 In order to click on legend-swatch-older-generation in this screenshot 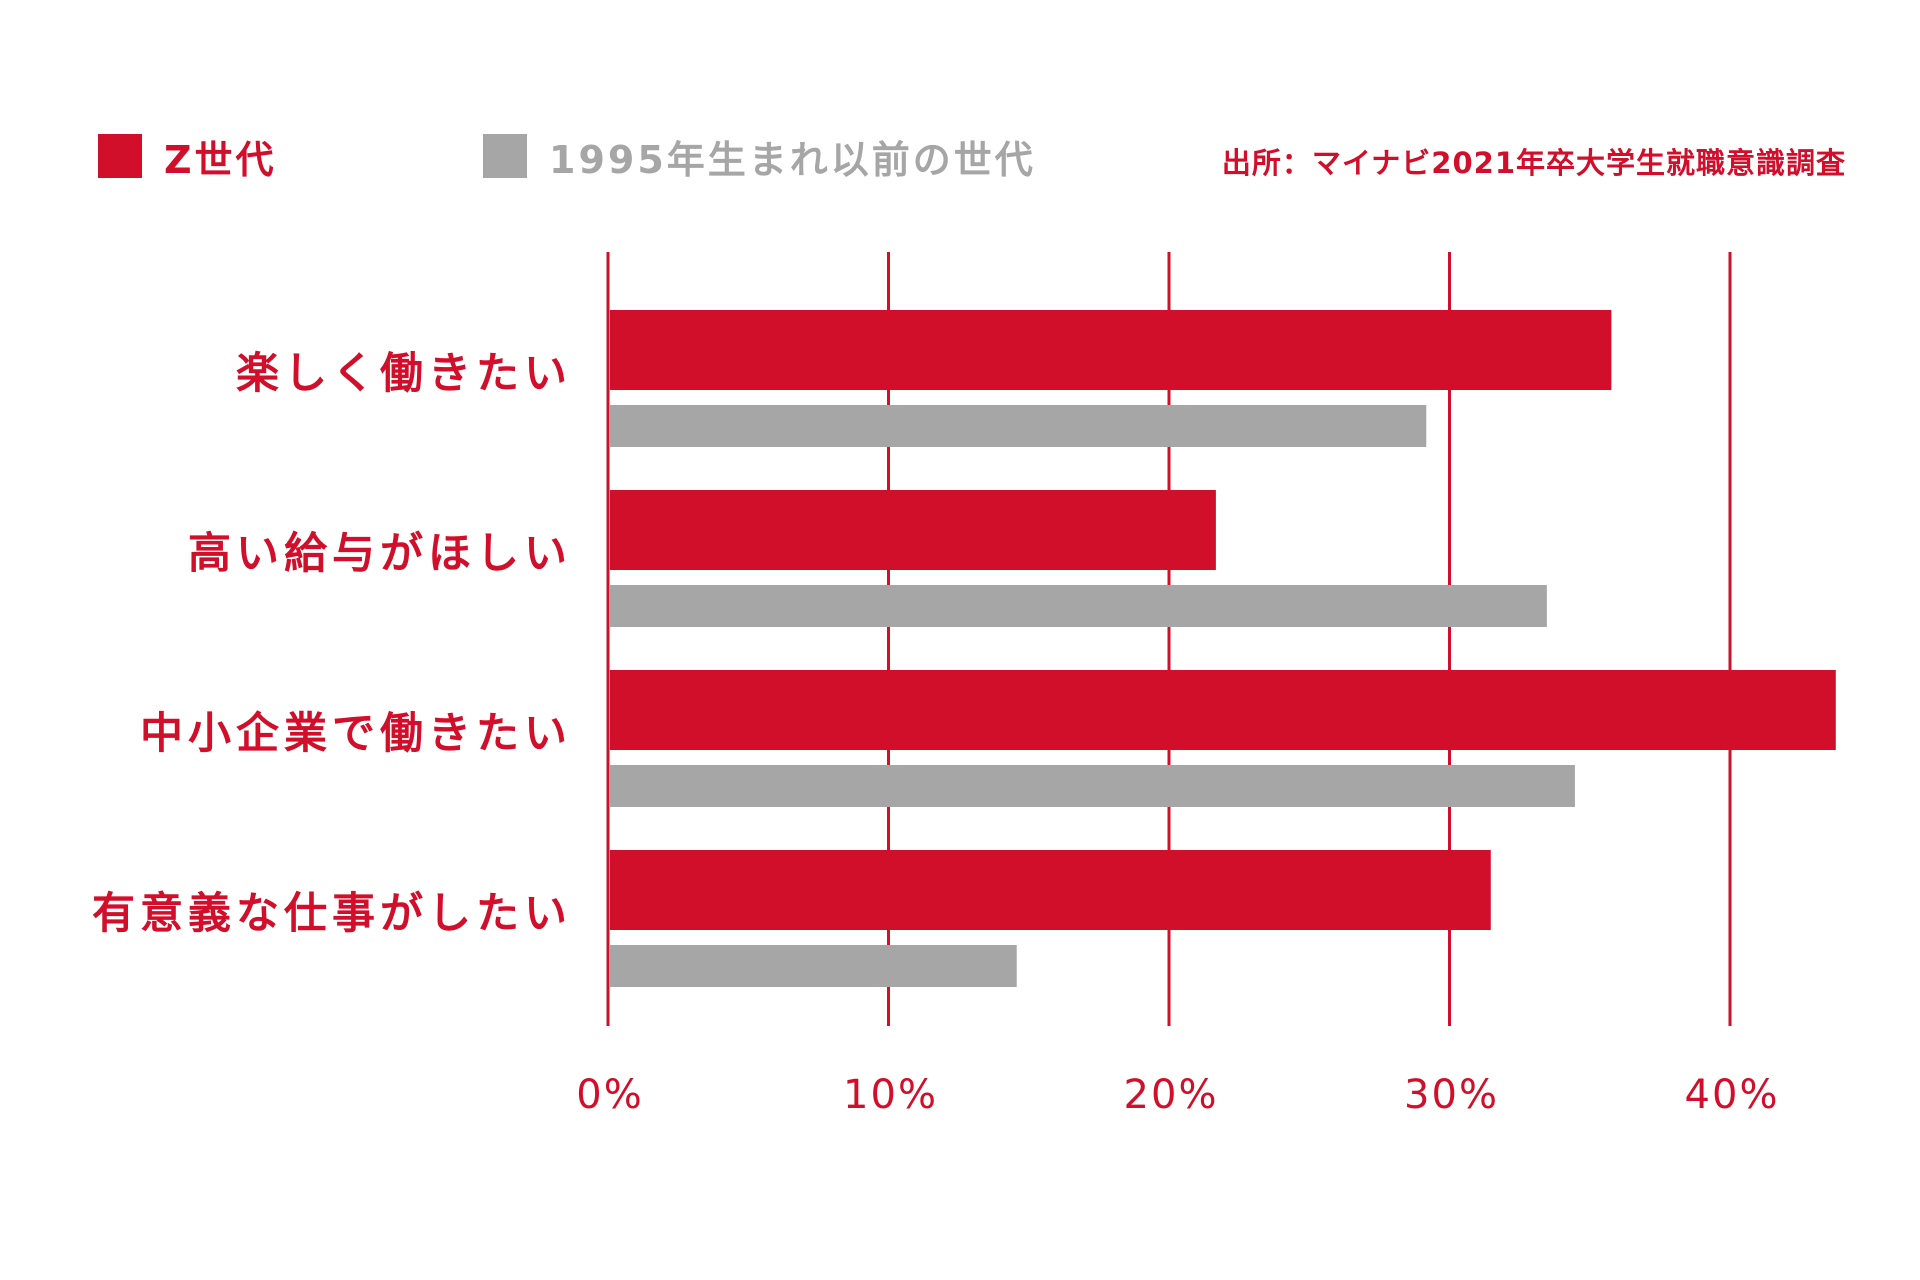, I will do `click(505, 156)`.